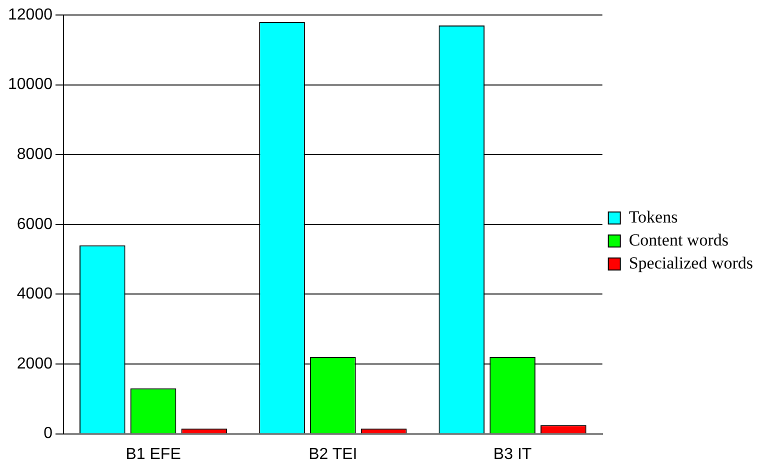 The image size is (763, 472). What do you see at coordinates (34, 363) in the screenshot?
I see `y-tick-label: 2000` at bounding box center [34, 363].